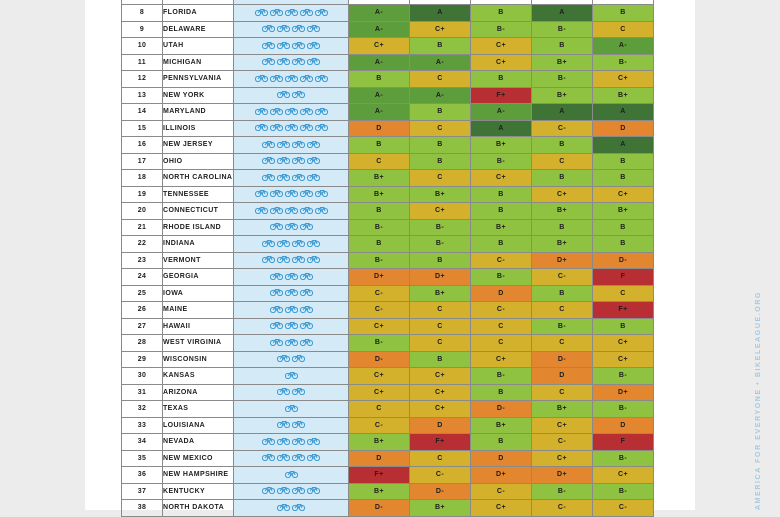  I want to click on grade-cell-5: A, so click(623, 145).